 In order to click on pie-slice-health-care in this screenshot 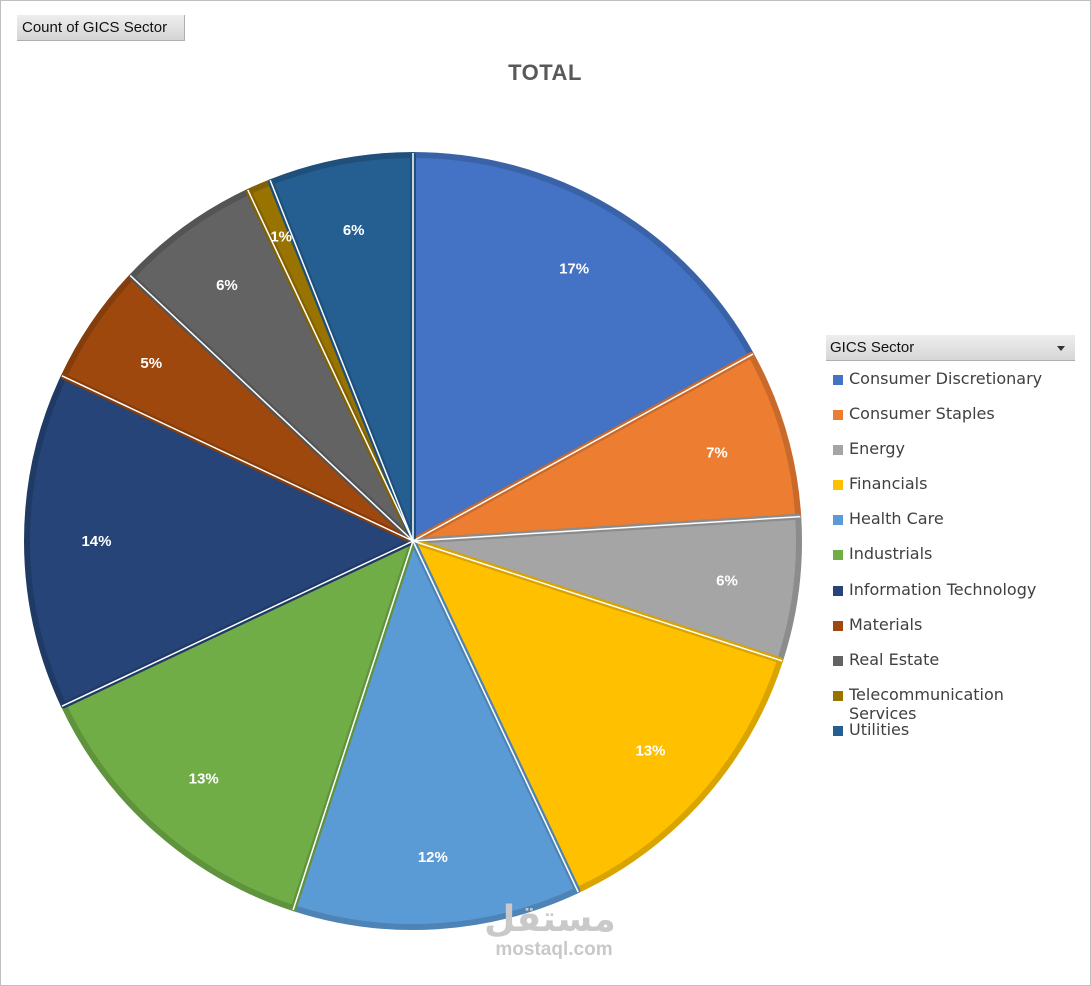, I will do `click(435, 734)`.